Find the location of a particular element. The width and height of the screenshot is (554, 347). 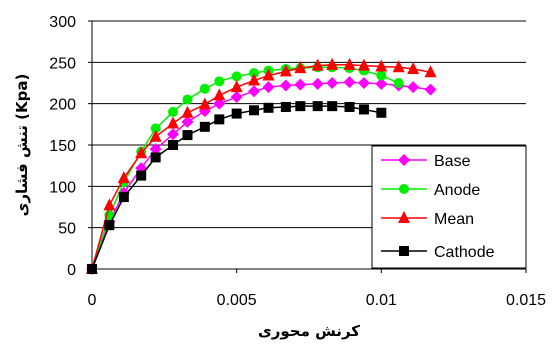

legend-item-cathode: Cathode is located at coordinates (438, 252).